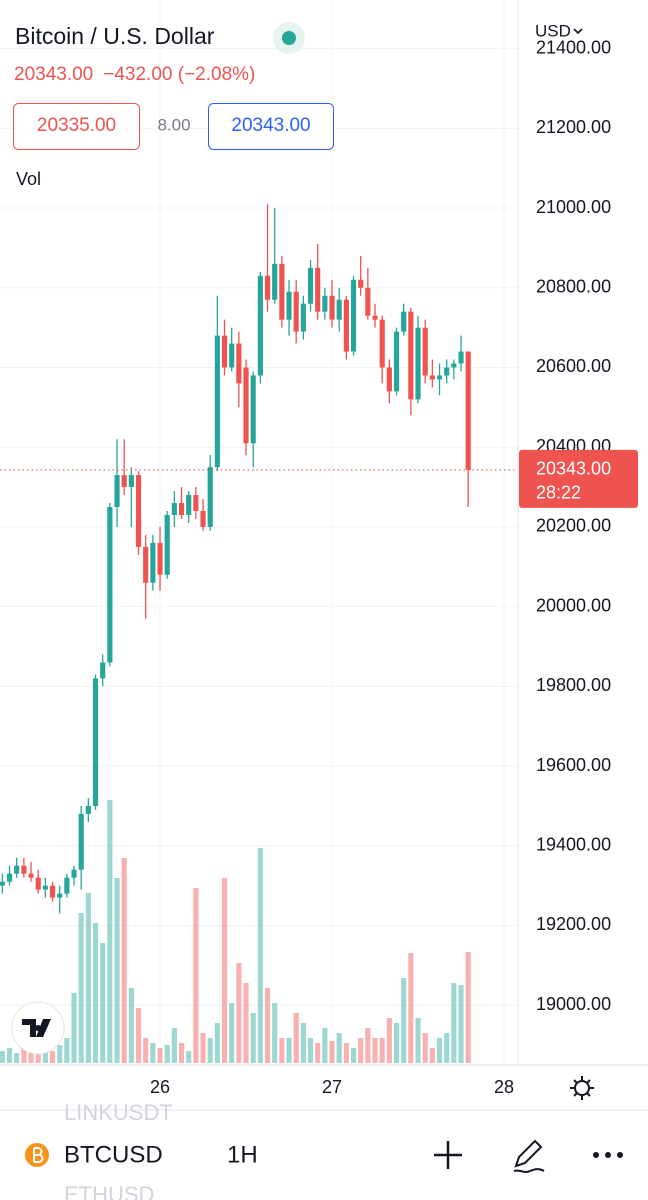 Image resolution: width=648 pixels, height=1200 pixels. I want to click on interval: 1H, so click(242, 1154).